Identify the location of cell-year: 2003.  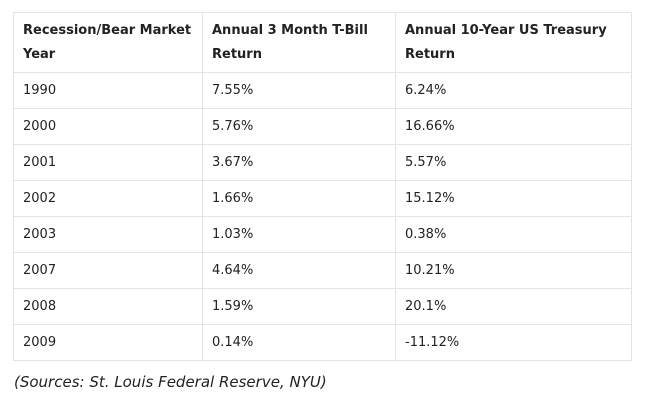
(108, 234).